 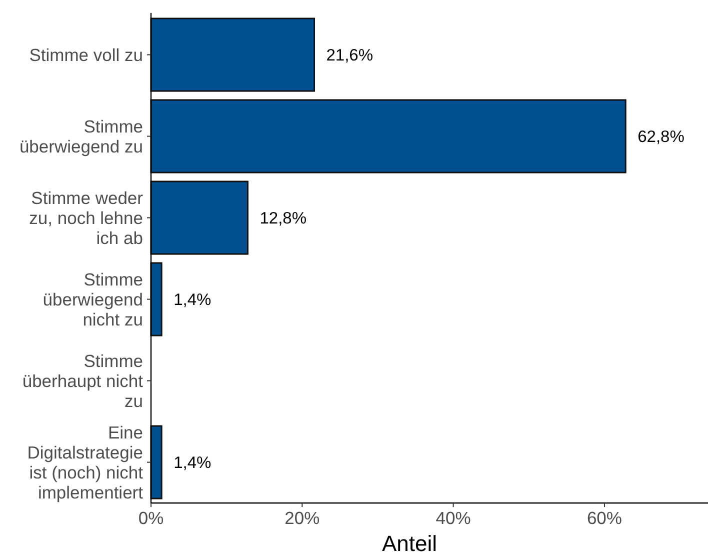 I want to click on x-tick-label: 60%, so click(x=604, y=518).